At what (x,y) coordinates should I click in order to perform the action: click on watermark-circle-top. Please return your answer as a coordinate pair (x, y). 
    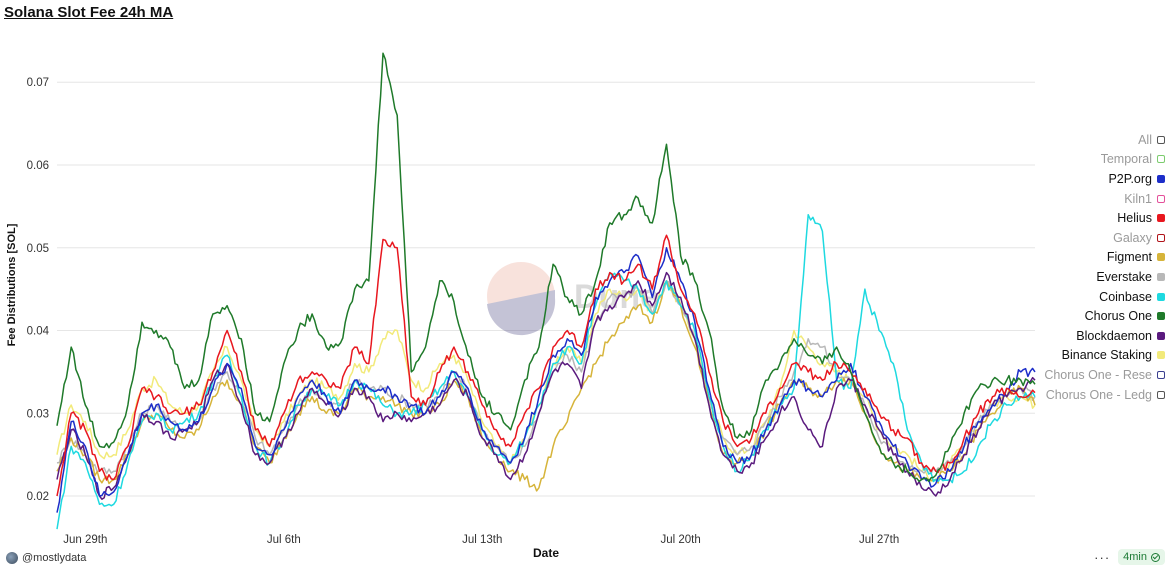
    Looking at the image, I should click on (521, 296).